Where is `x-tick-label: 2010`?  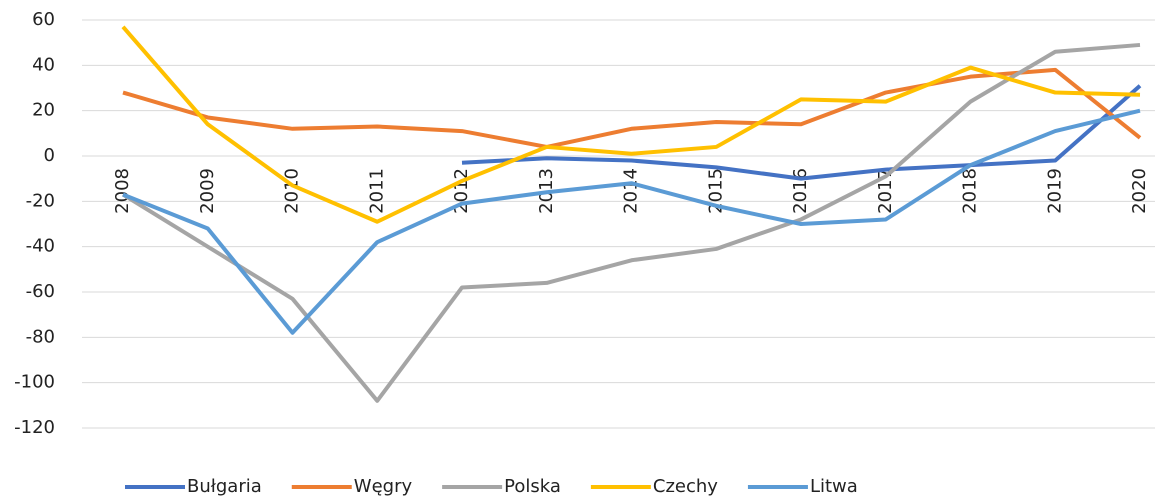
x-tick-label: 2010 is located at coordinates (292, 191).